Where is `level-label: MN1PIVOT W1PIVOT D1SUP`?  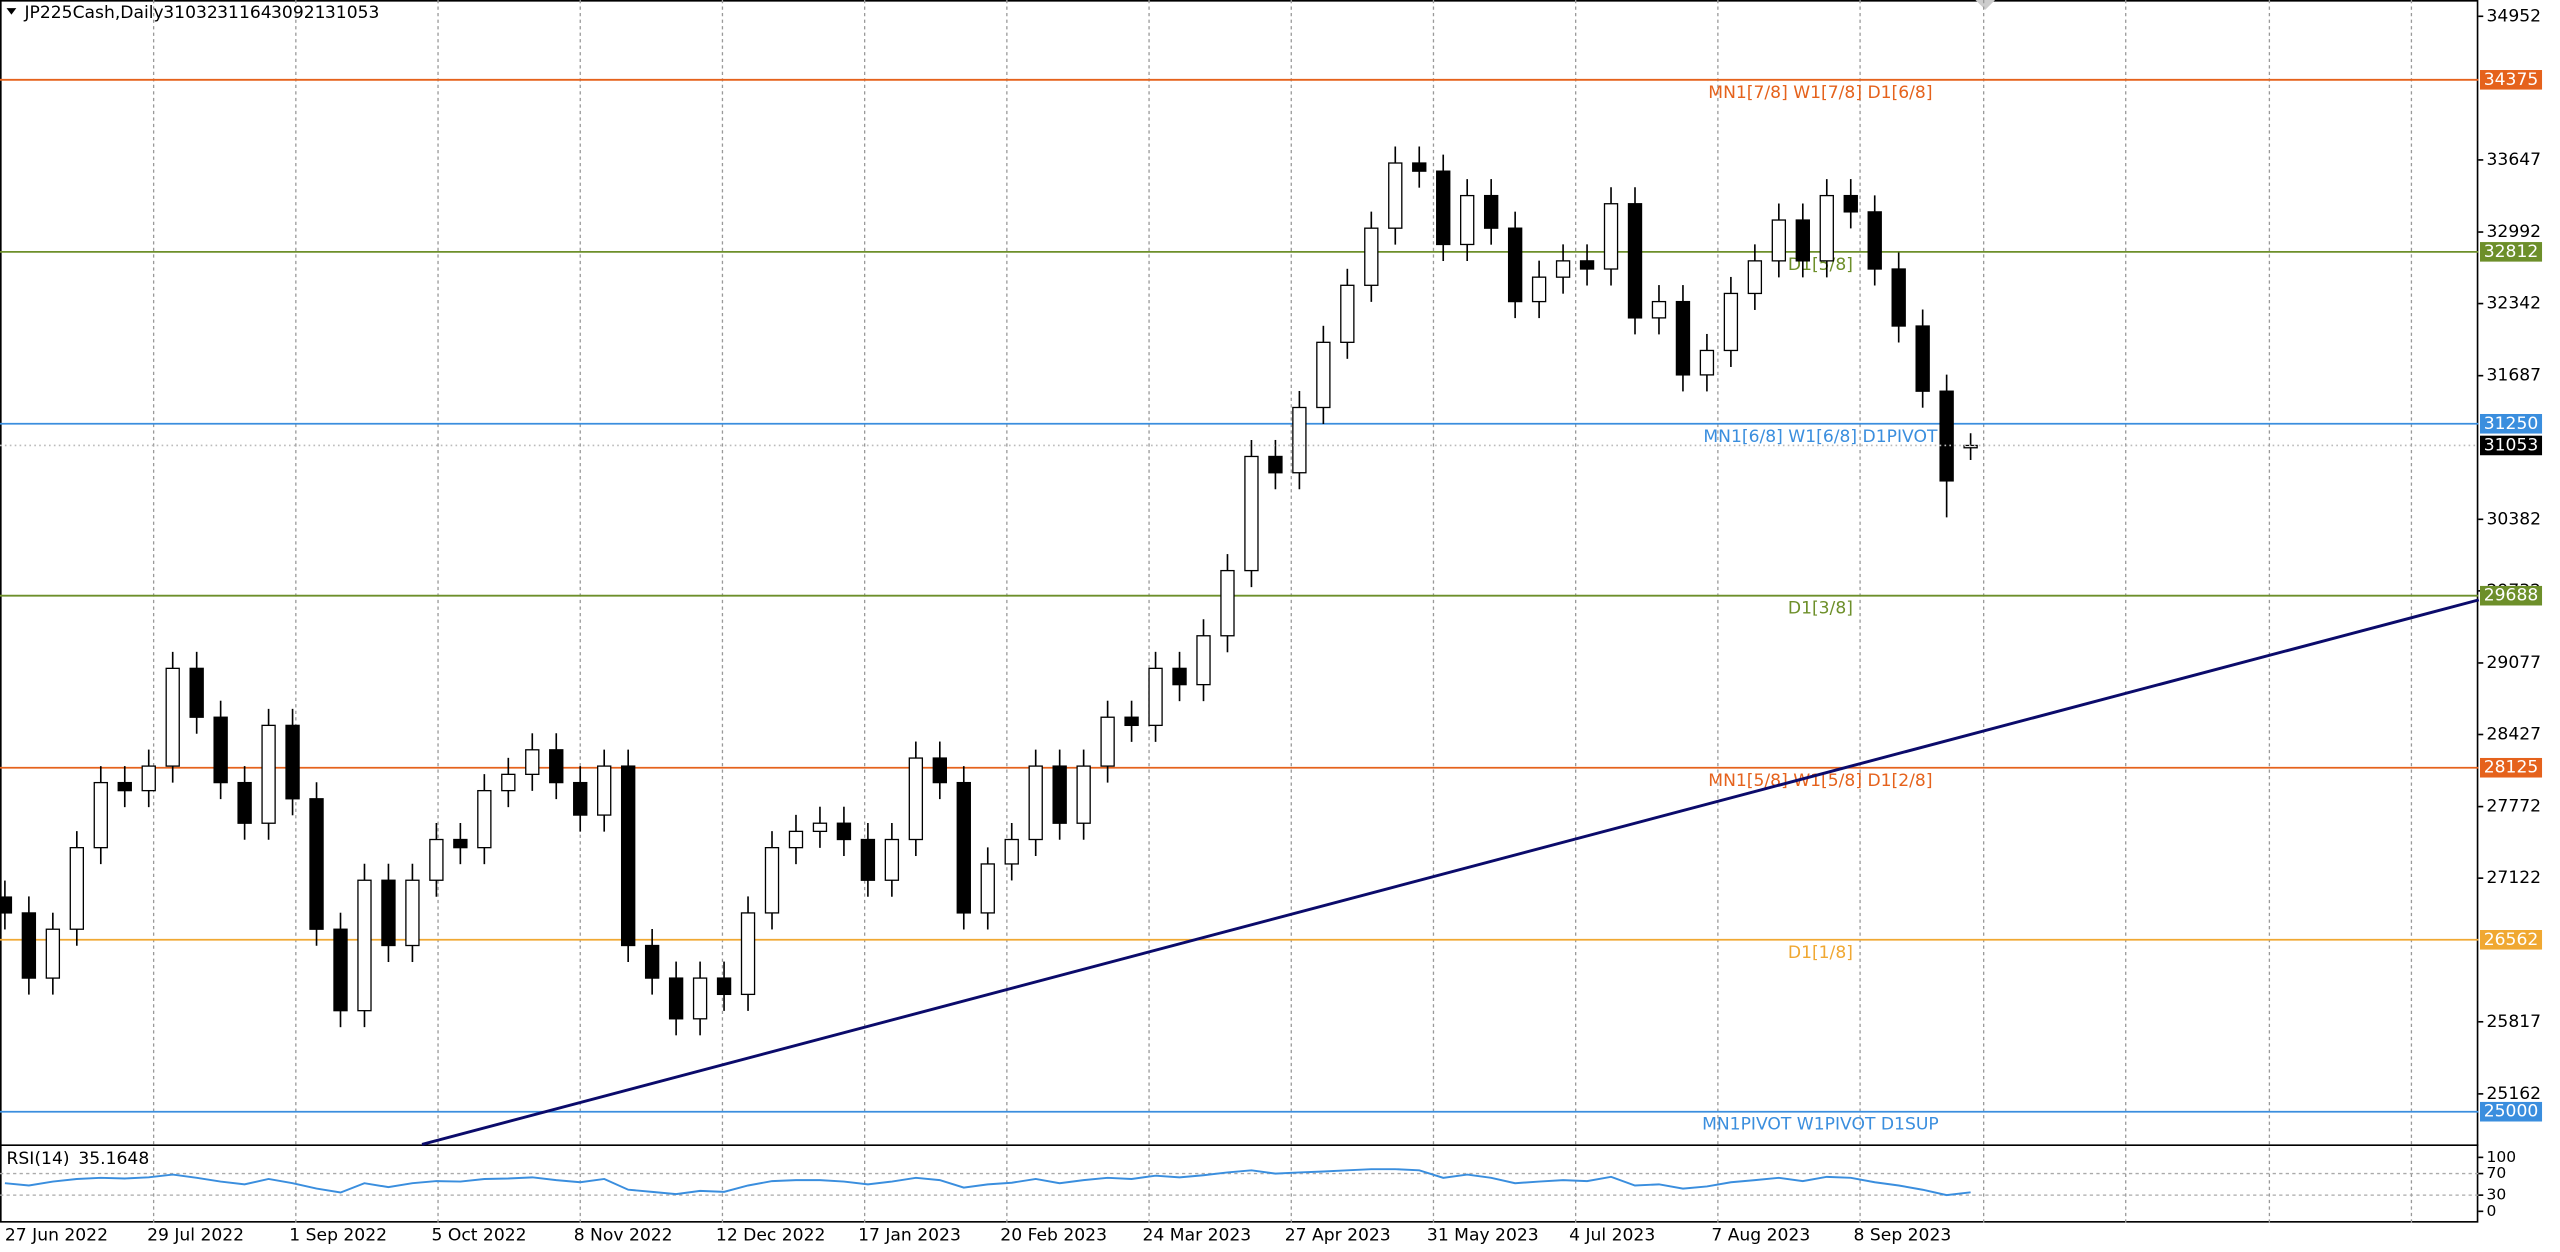 level-label: MN1PIVOT W1PIVOT D1SUP is located at coordinates (1820, 1125).